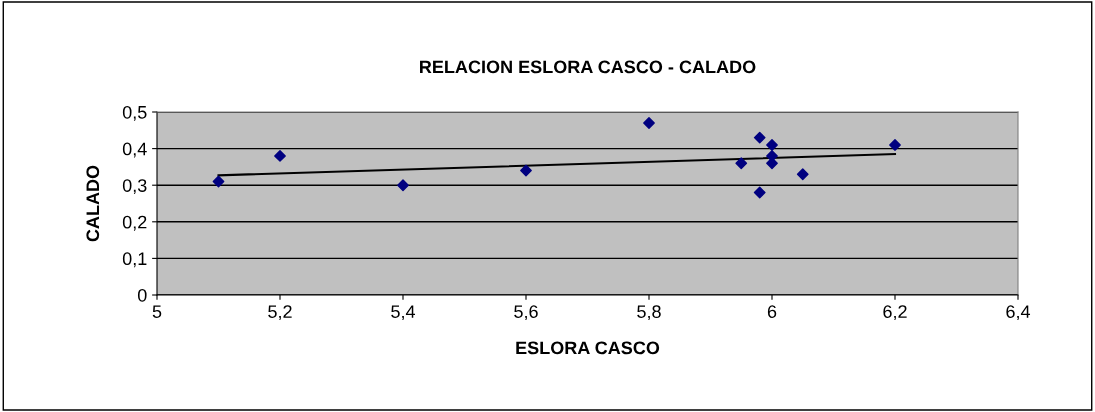 The height and width of the screenshot is (412, 1095). I want to click on chart-title: RELACION ESLORA CASCO - CALADO, so click(588, 67).